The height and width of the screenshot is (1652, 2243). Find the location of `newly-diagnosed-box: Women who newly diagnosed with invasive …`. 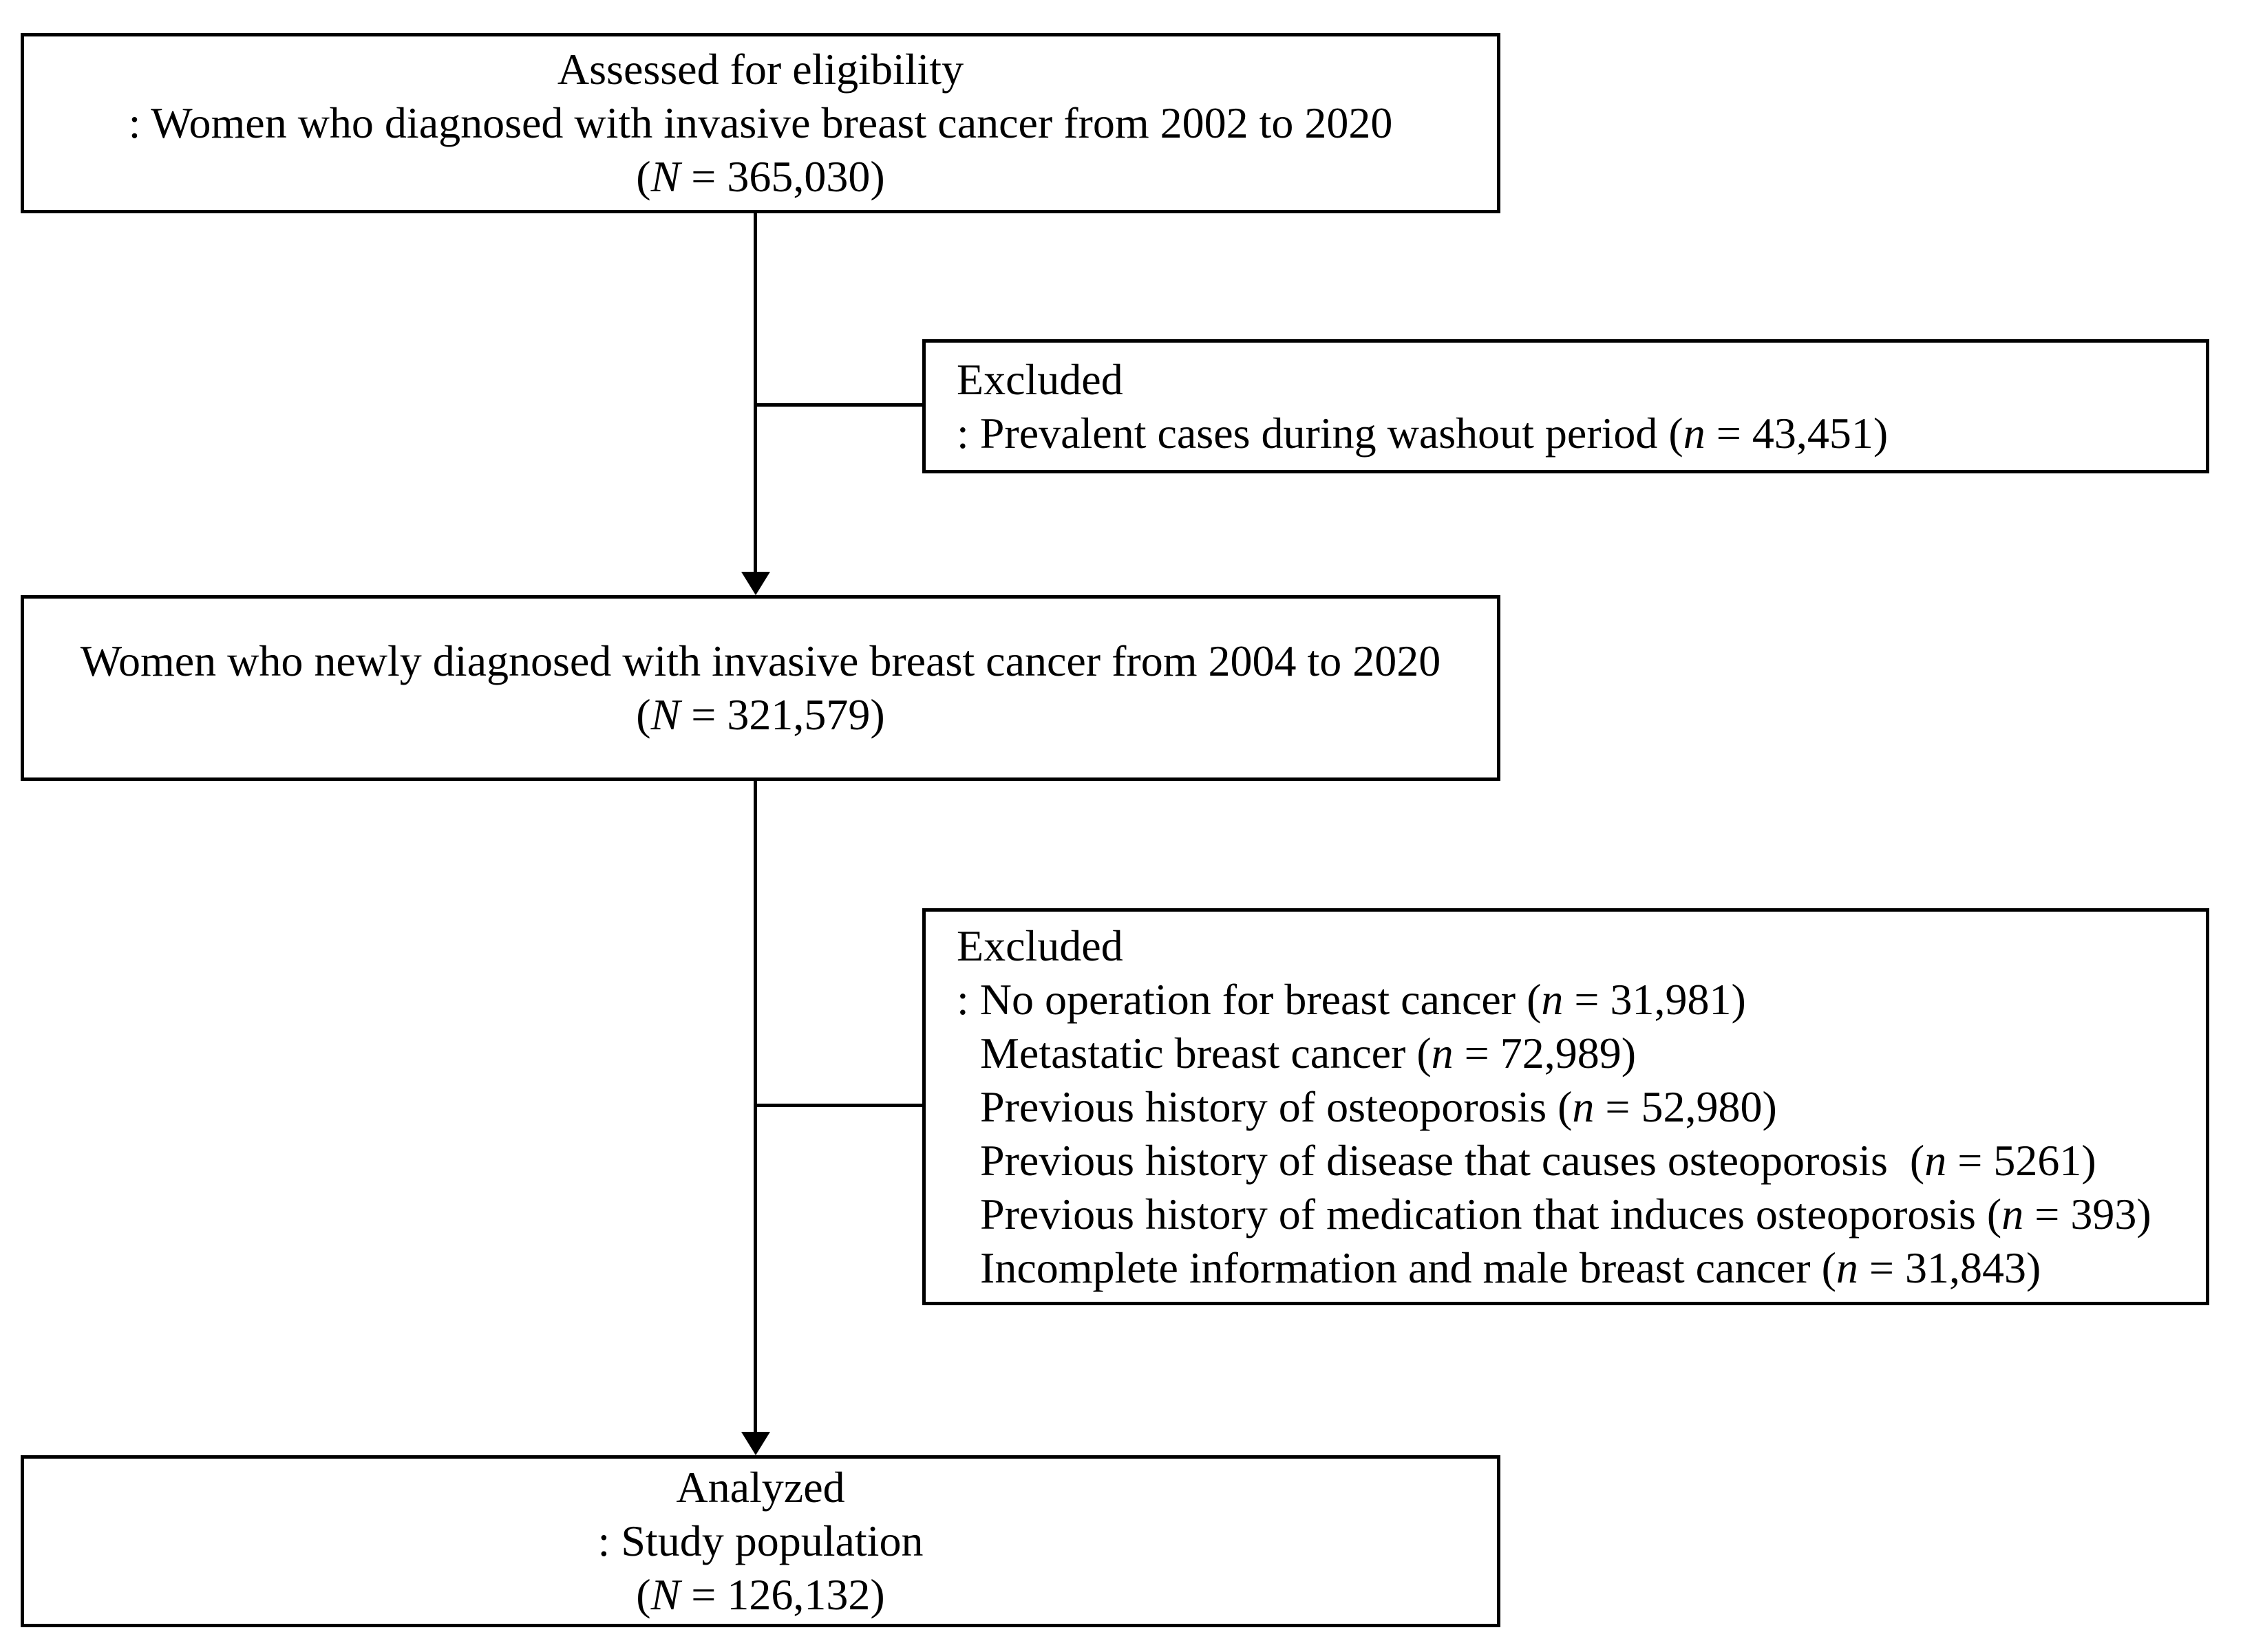

newly-diagnosed-box: Women who newly diagnosed with invasive … is located at coordinates (760, 688).